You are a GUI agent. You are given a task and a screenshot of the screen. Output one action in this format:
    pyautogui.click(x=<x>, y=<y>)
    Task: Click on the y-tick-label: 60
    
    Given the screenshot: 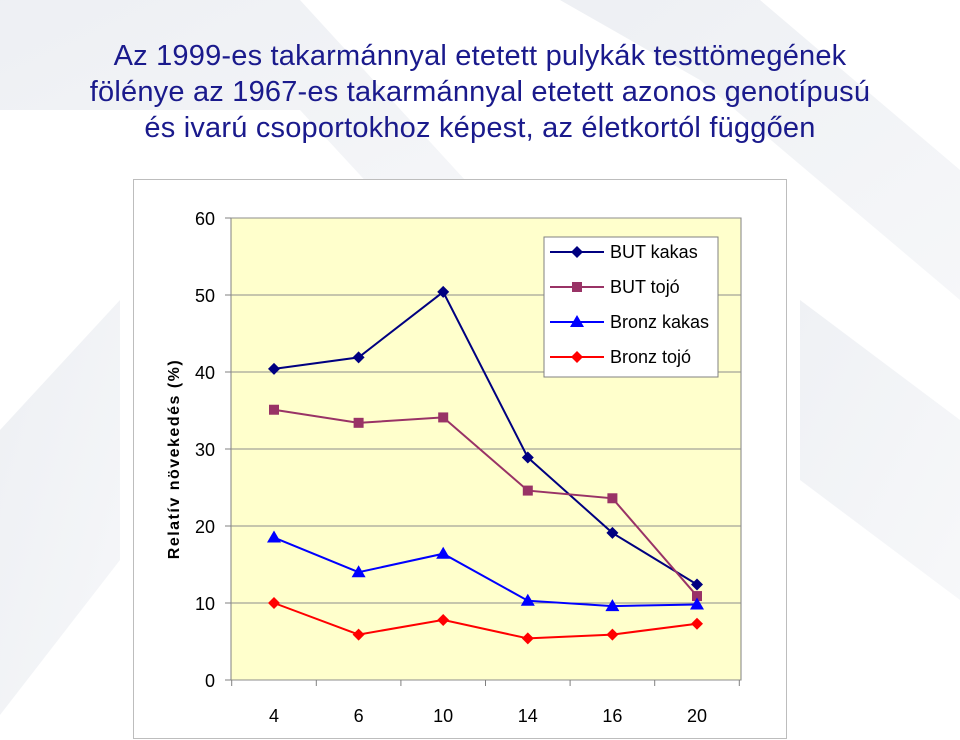 What is the action you would take?
    pyautogui.click(x=205, y=219)
    